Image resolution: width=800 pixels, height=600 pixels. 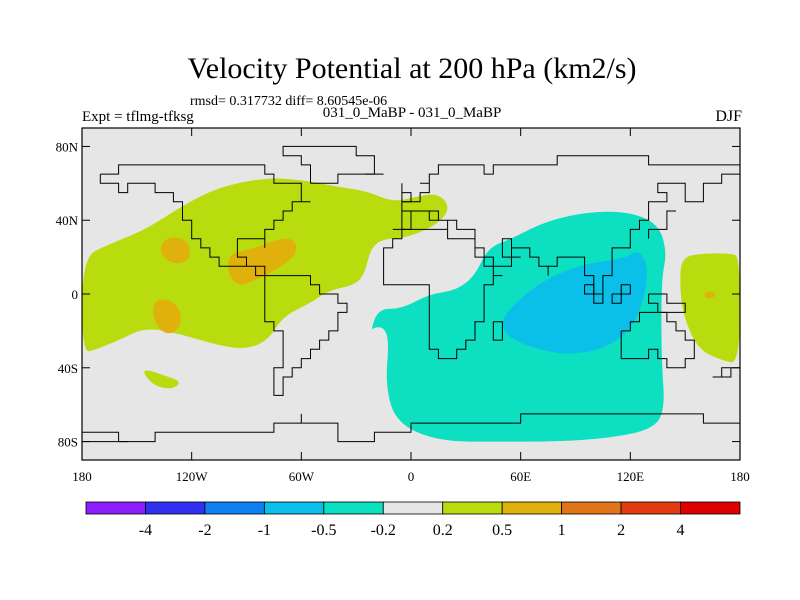 What do you see at coordinates (710, 295) in the screenshot?
I see `positive-anomaly-centre-d` at bounding box center [710, 295].